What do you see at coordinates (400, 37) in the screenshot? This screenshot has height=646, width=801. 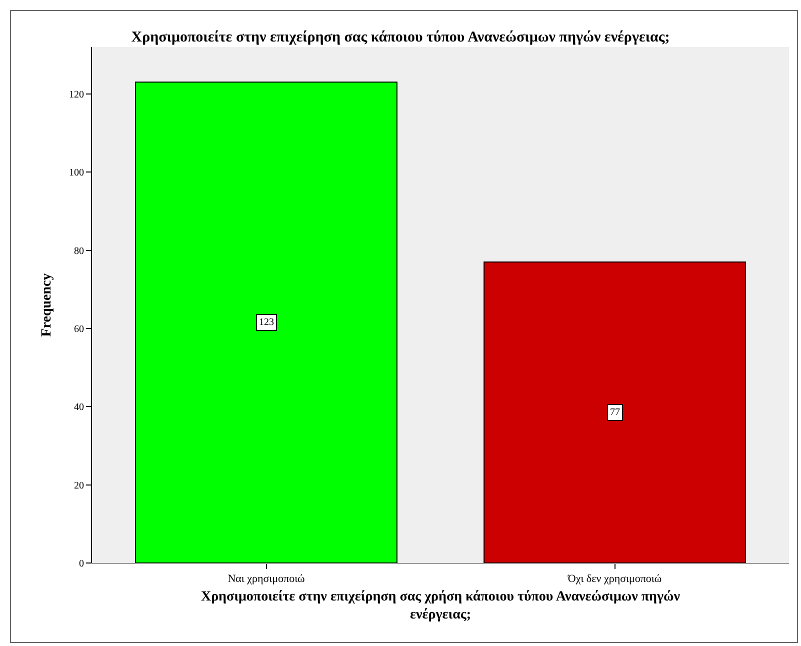 I see `chart-title: Χρησιμοποιείτε στην επιχείρηση σας κάποιου τύπου Ανανεώσιμων πηγών ενέργειας;` at bounding box center [400, 37].